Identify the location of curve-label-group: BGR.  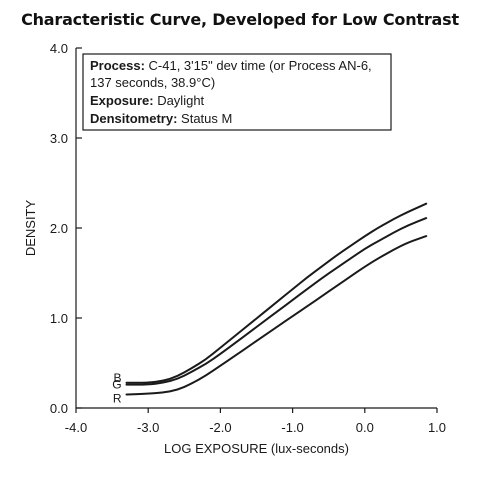
(117, 388).